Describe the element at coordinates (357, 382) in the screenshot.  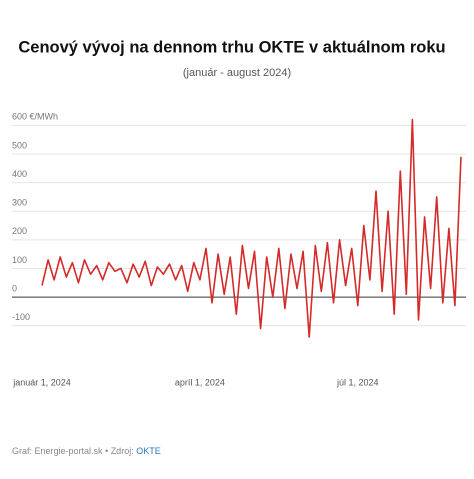
I see `x-tick-label: júl 1, 2024` at that location.